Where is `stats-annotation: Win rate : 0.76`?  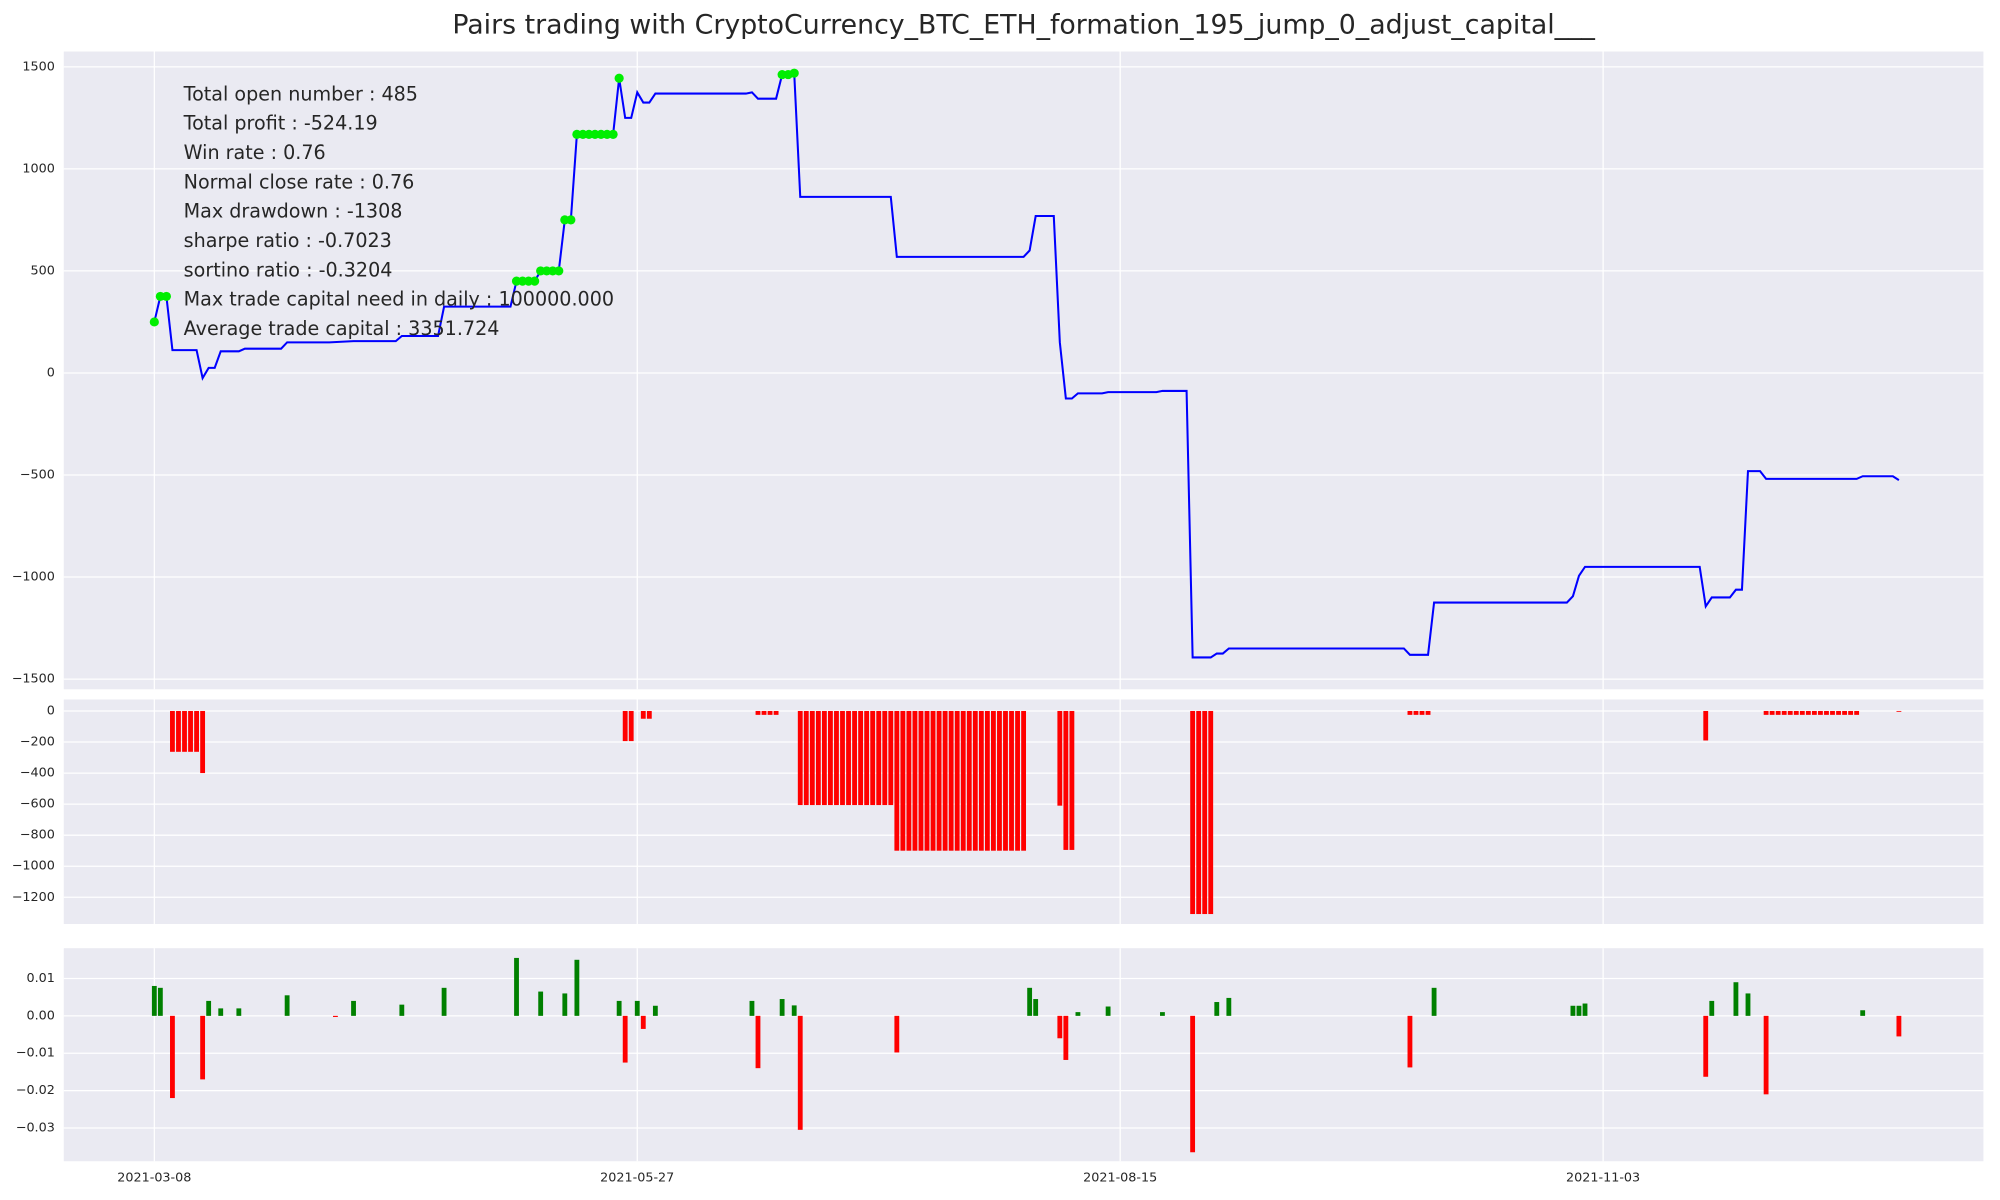
stats-annotation: Win rate : 0.76 is located at coordinates (255, 152).